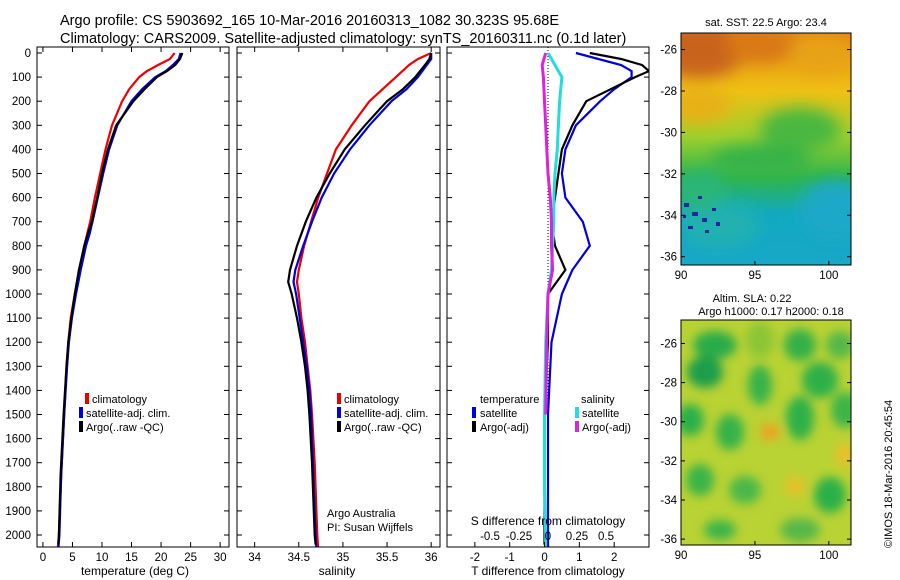 The height and width of the screenshot is (580, 900). I want to click on depth-tick-label: 1200, so click(18, 343).